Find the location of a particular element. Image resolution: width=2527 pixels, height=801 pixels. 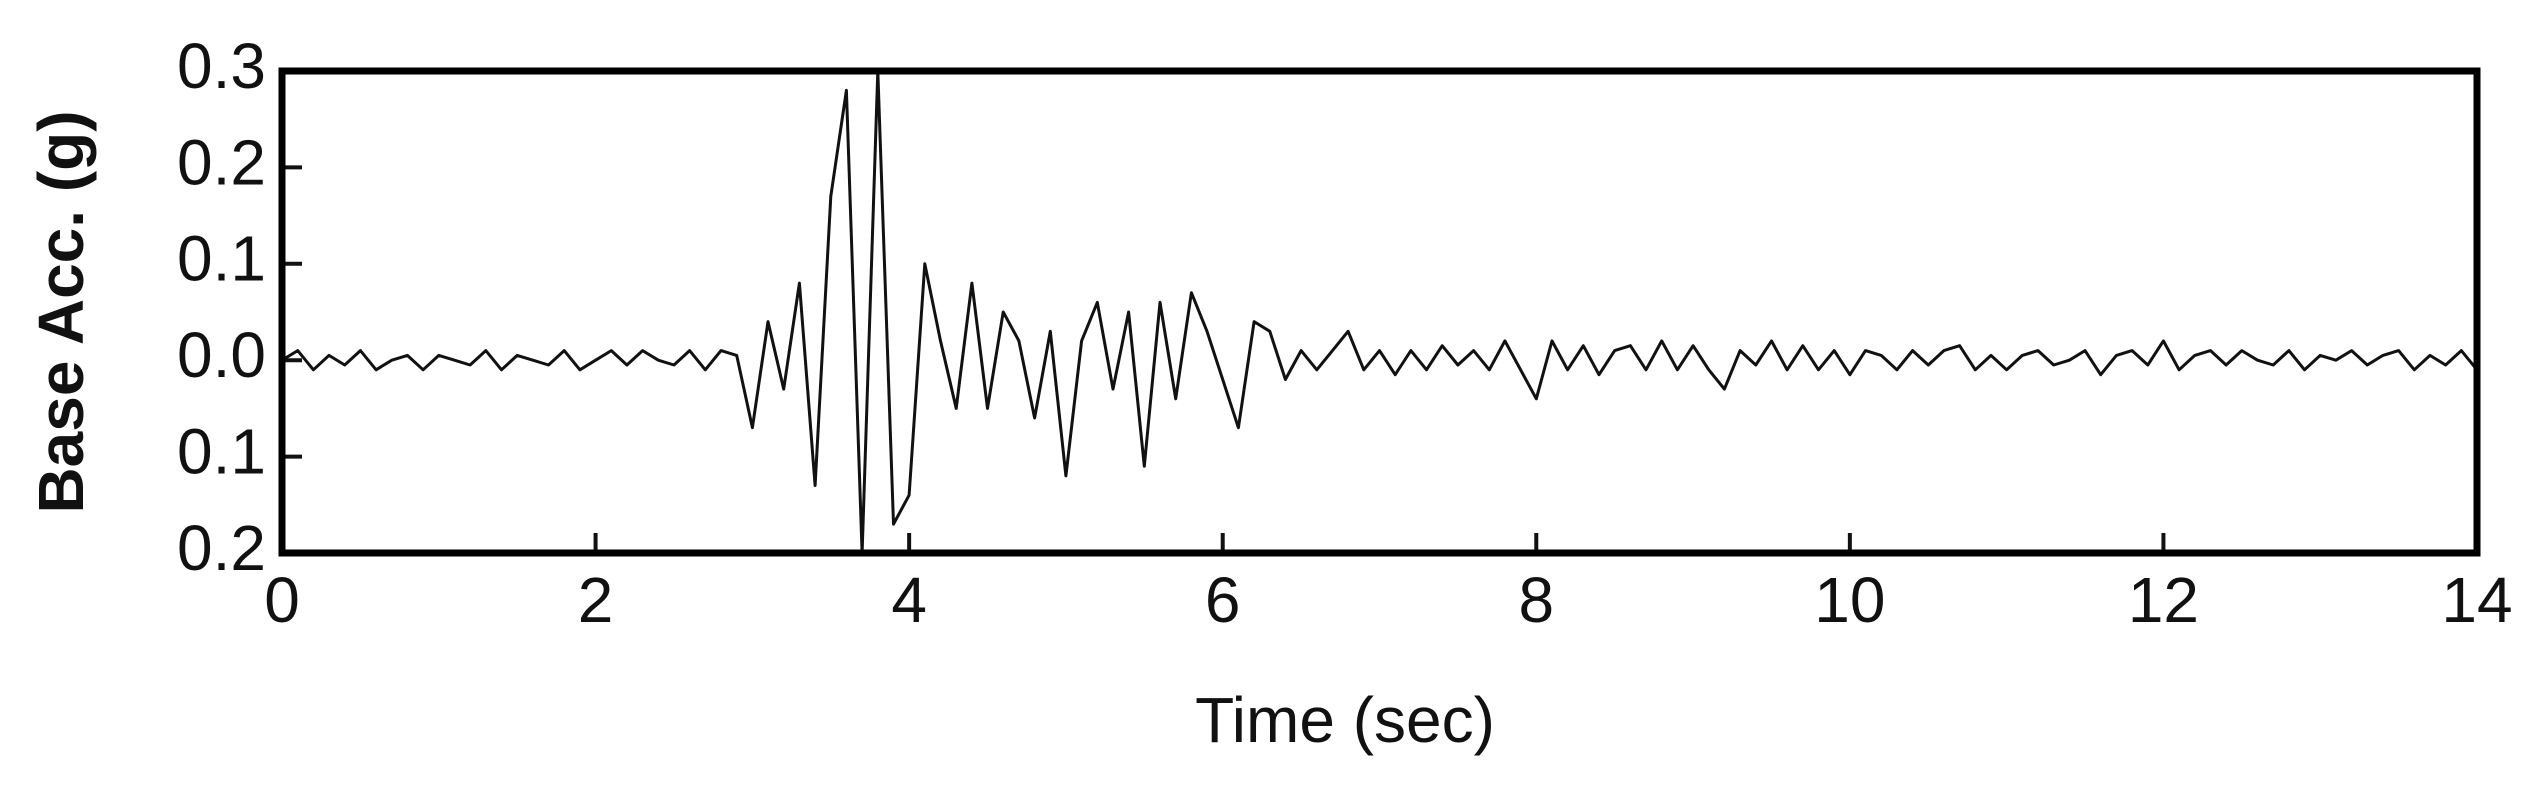

y-tick-label: 0.0 is located at coordinates (221, 355).